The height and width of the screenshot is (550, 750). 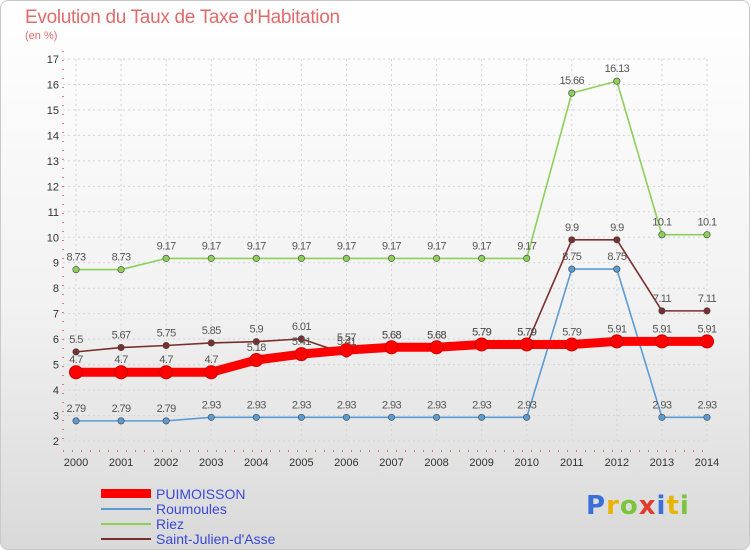 I want to click on x-tick-label: 2006, so click(x=346, y=463).